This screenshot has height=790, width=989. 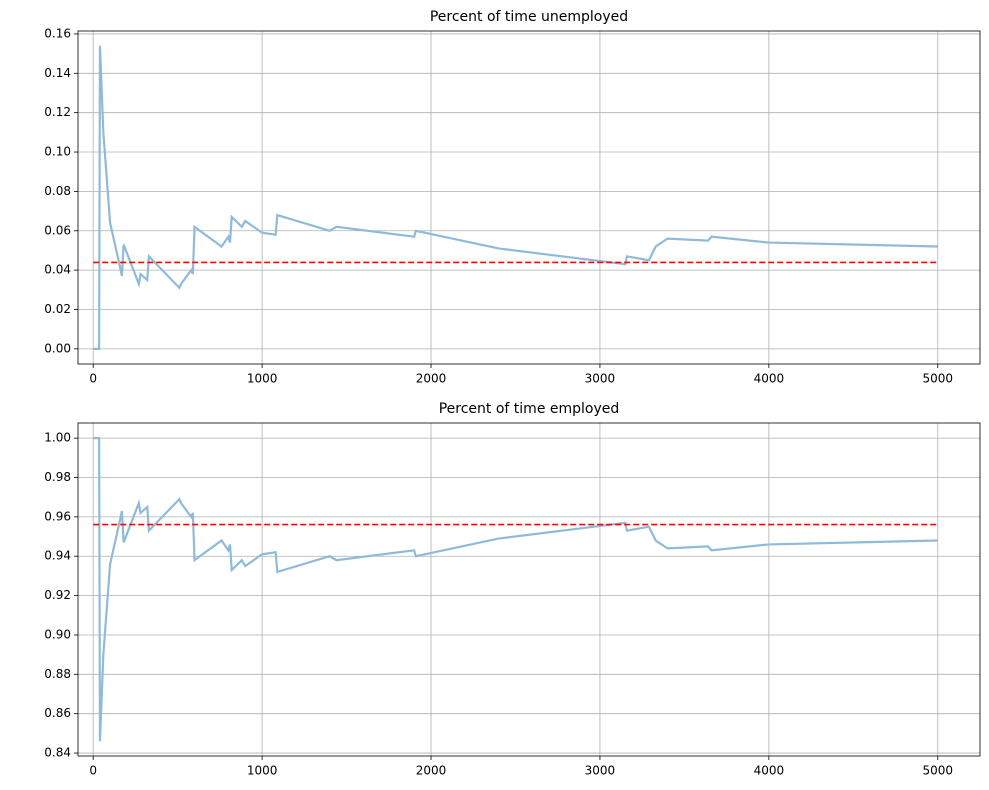 What do you see at coordinates (57, 73) in the screenshot?
I see `y-tick-label: 0.14` at bounding box center [57, 73].